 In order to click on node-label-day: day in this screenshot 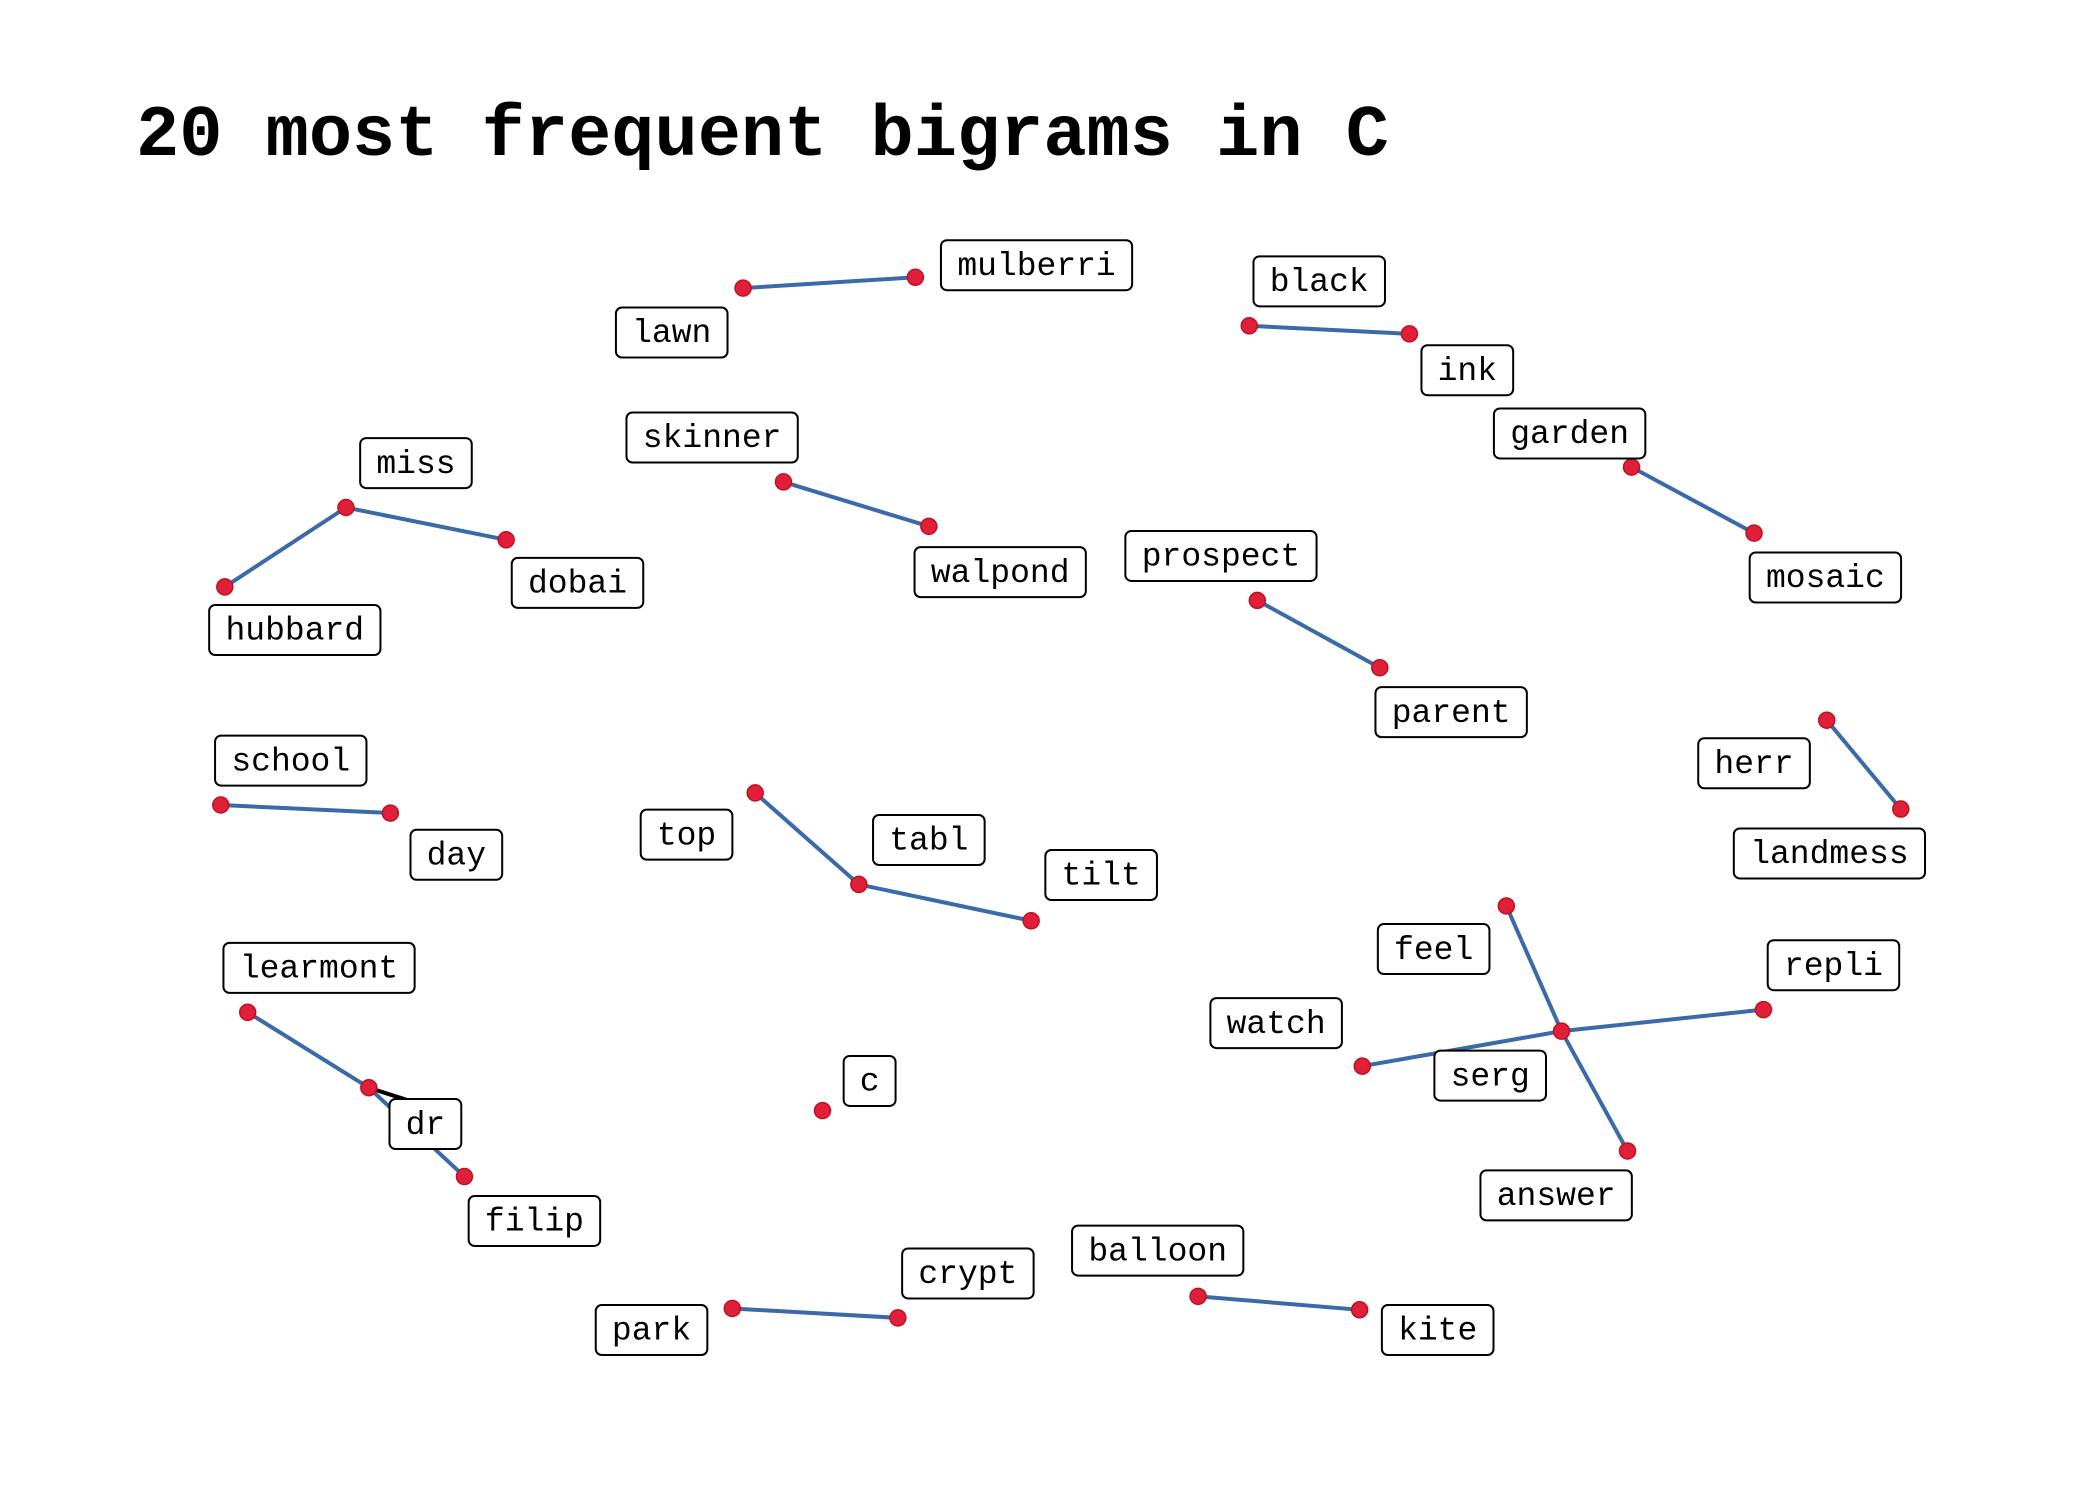, I will do `click(456, 854)`.